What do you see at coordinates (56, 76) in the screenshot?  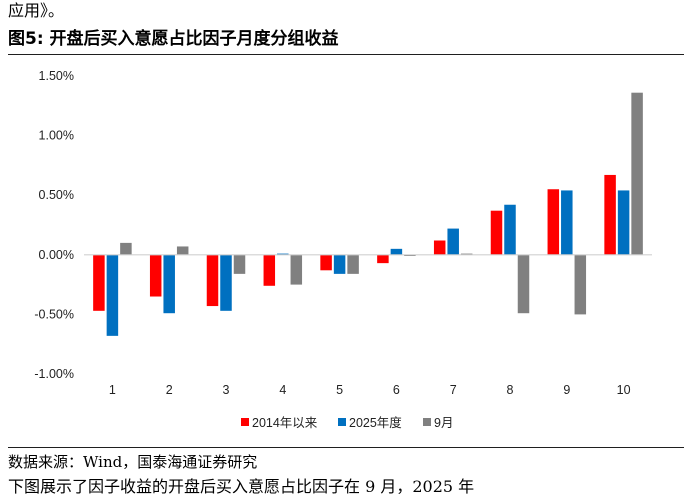 I see `y-tick-label: 1.50%` at bounding box center [56, 76].